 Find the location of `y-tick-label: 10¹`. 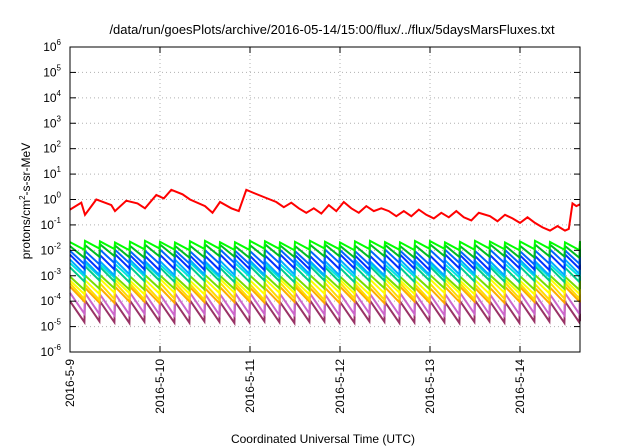

y-tick-label: 10¹ is located at coordinates (52, 173).